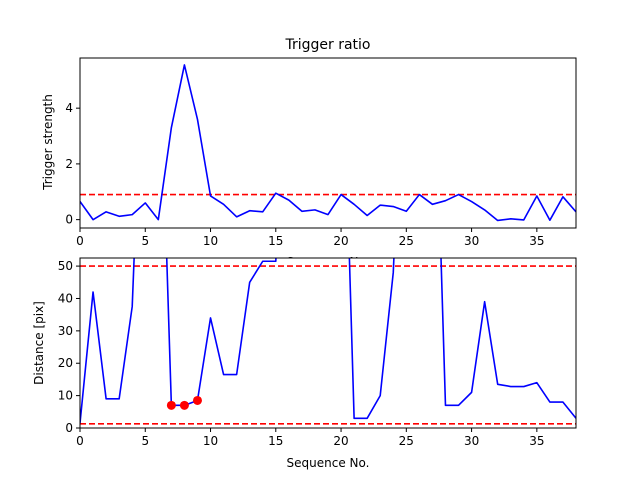 The image size is (640, 480). What do you see at coordinates (145, 441) in the screenshot?
I see `bottom-x-tick-label: 5` at bounding box center [145, 441].